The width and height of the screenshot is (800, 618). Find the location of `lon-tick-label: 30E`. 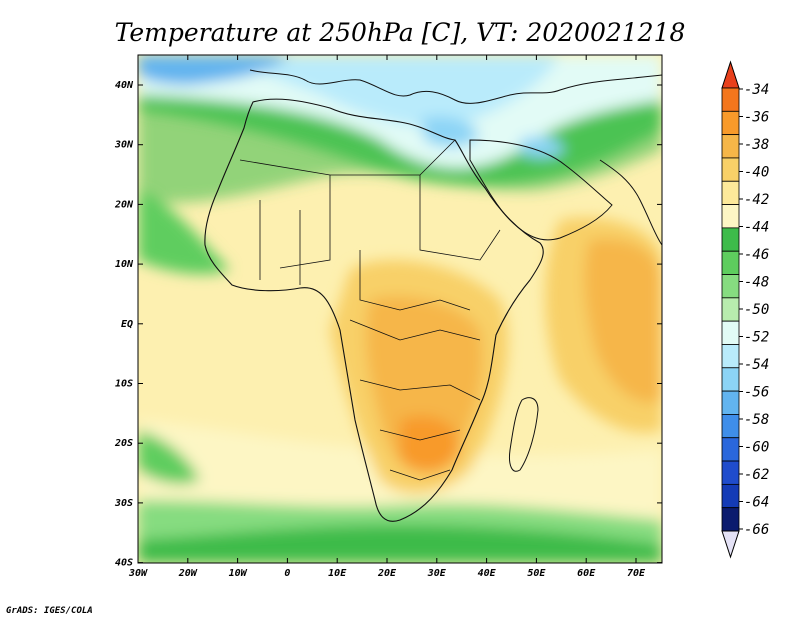

lon-tick-label: 30E is located at coordinates (437, 573).